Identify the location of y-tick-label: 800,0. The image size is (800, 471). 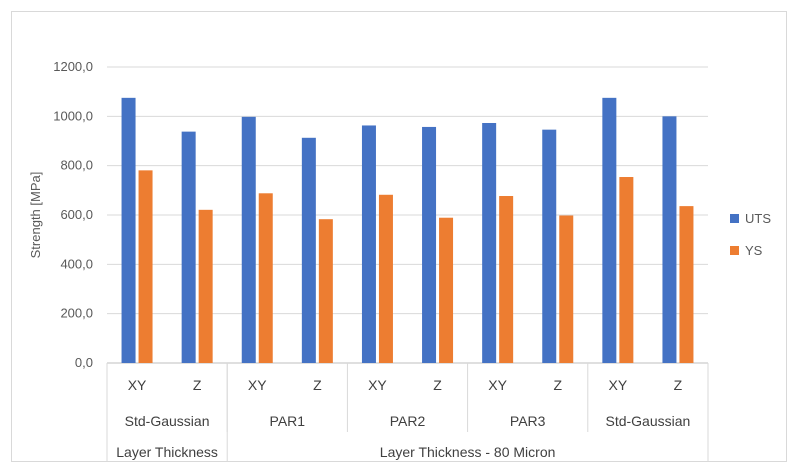
(76, 165).